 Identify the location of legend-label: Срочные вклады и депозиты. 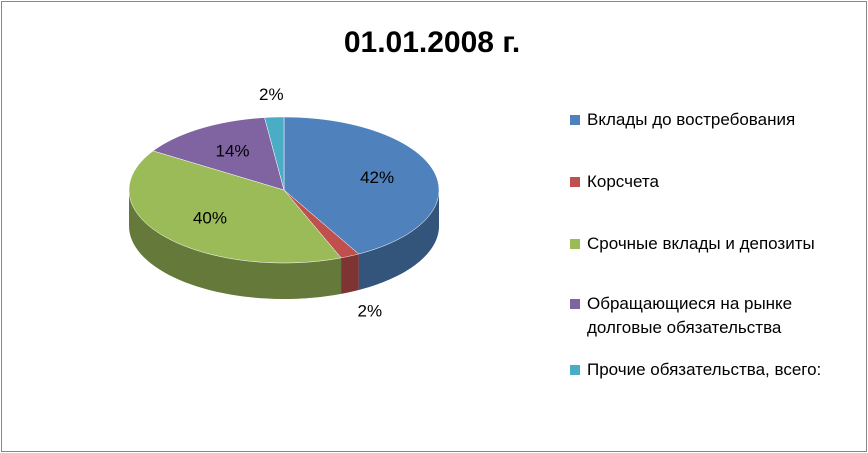
(701, 243).